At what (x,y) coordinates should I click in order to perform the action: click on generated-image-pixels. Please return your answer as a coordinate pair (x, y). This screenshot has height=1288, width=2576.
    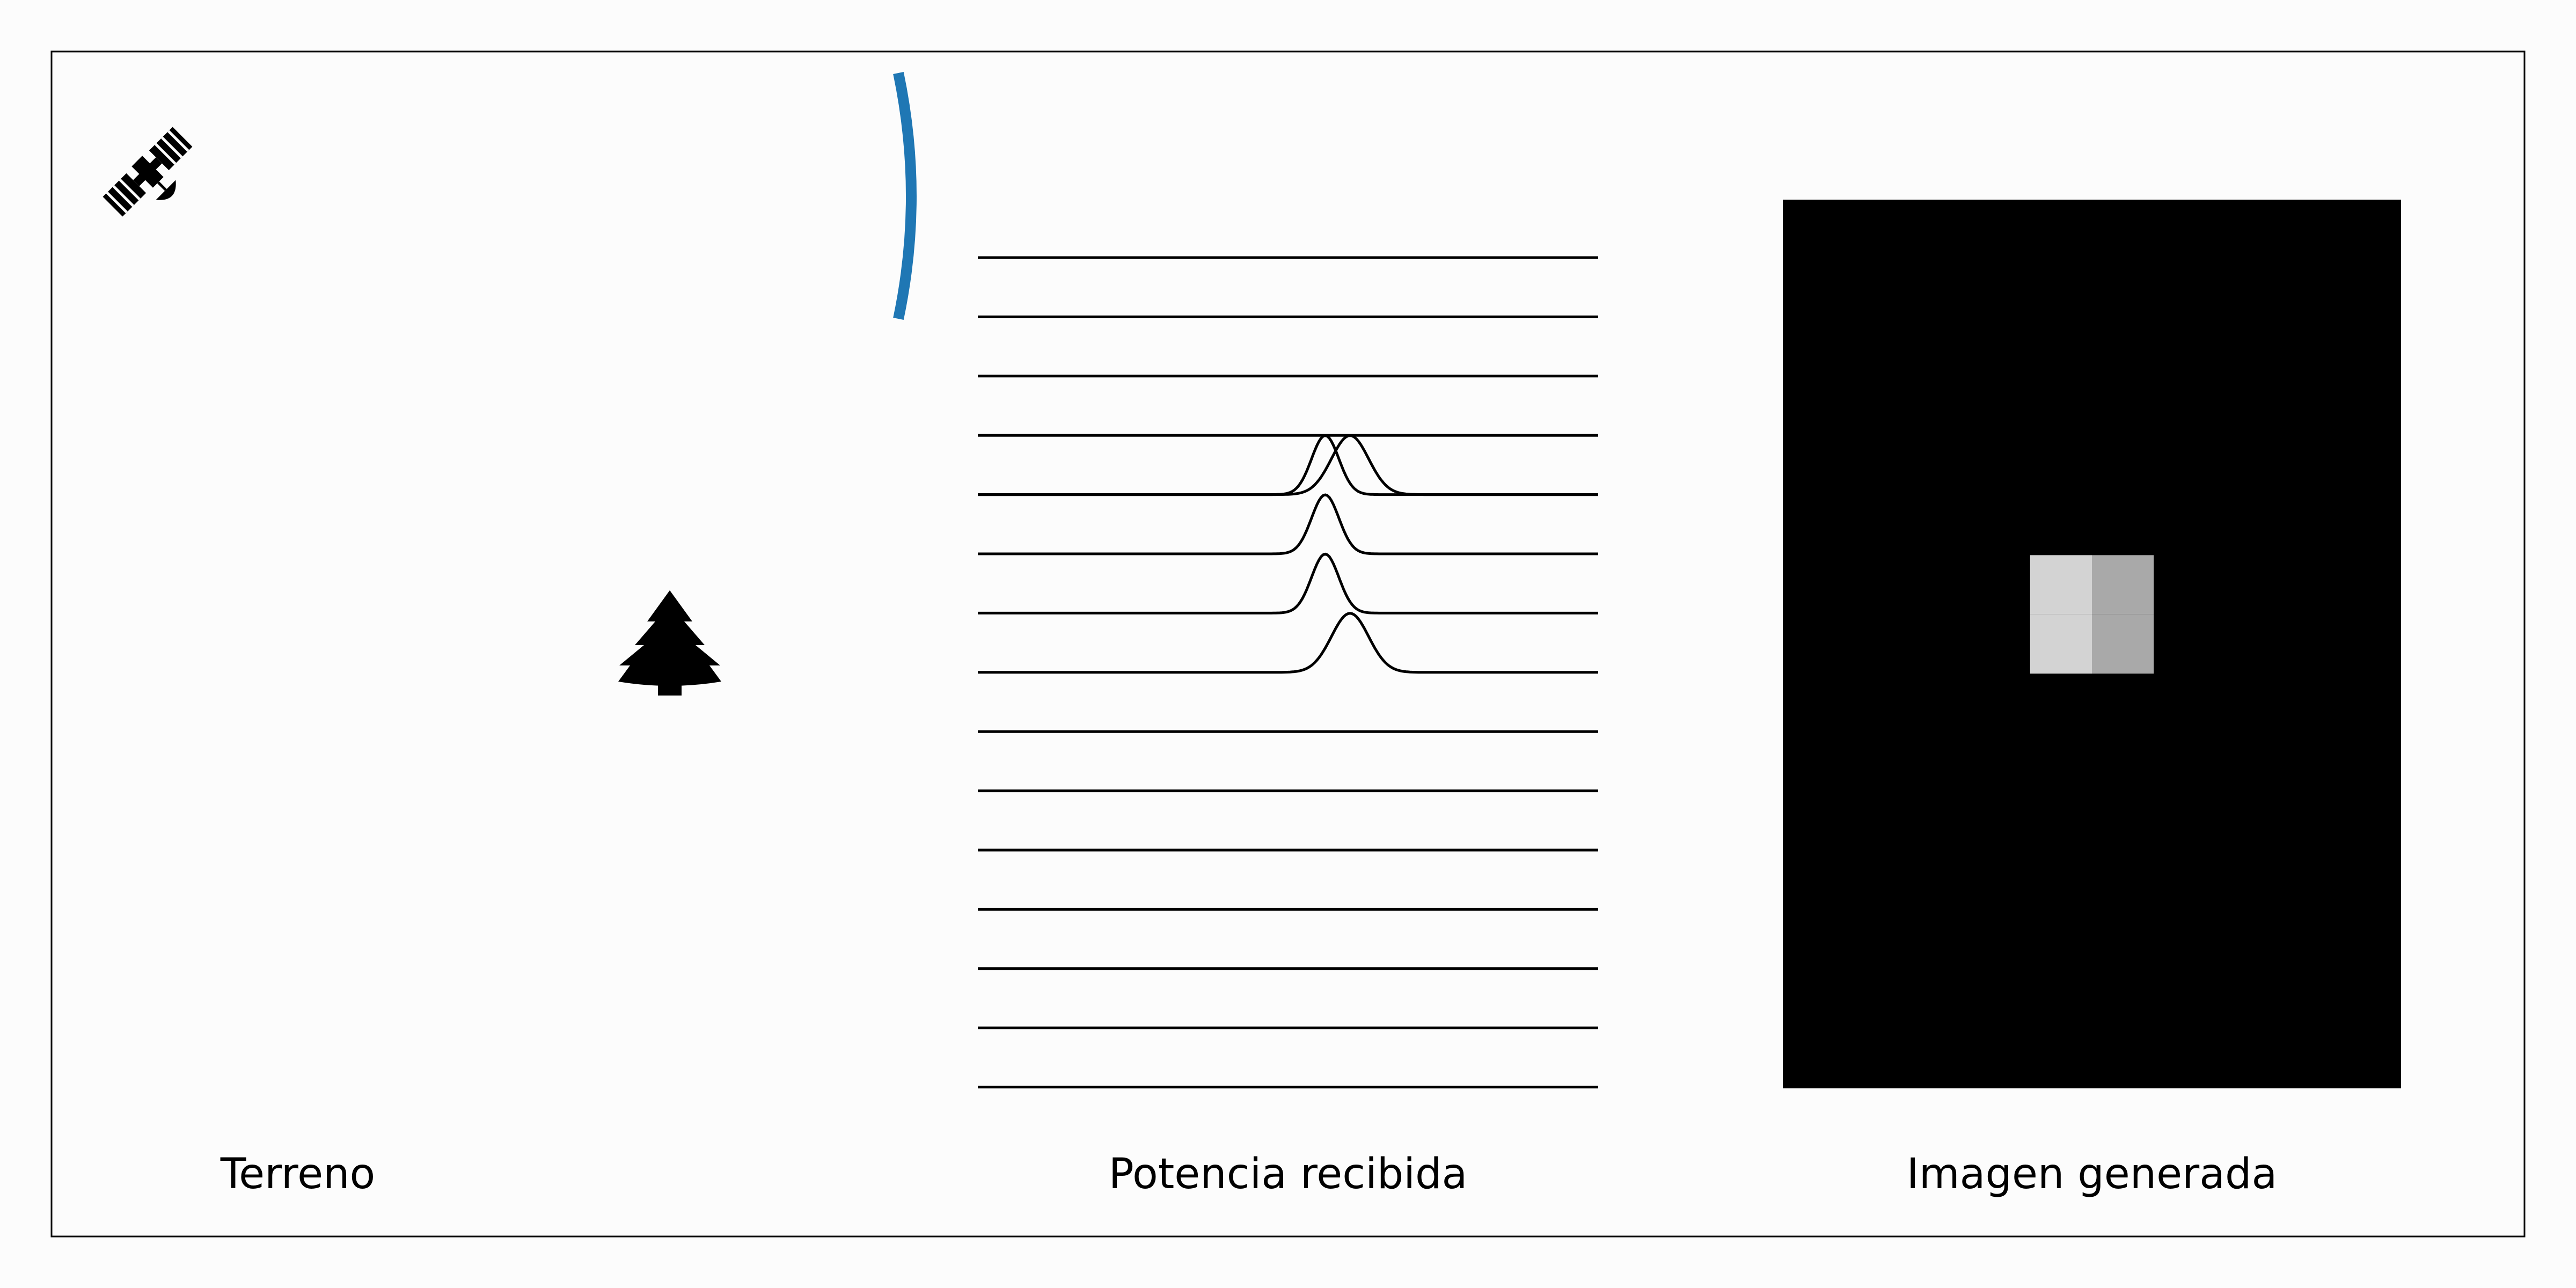
    Looking at the image, I should click on (2092, 614).